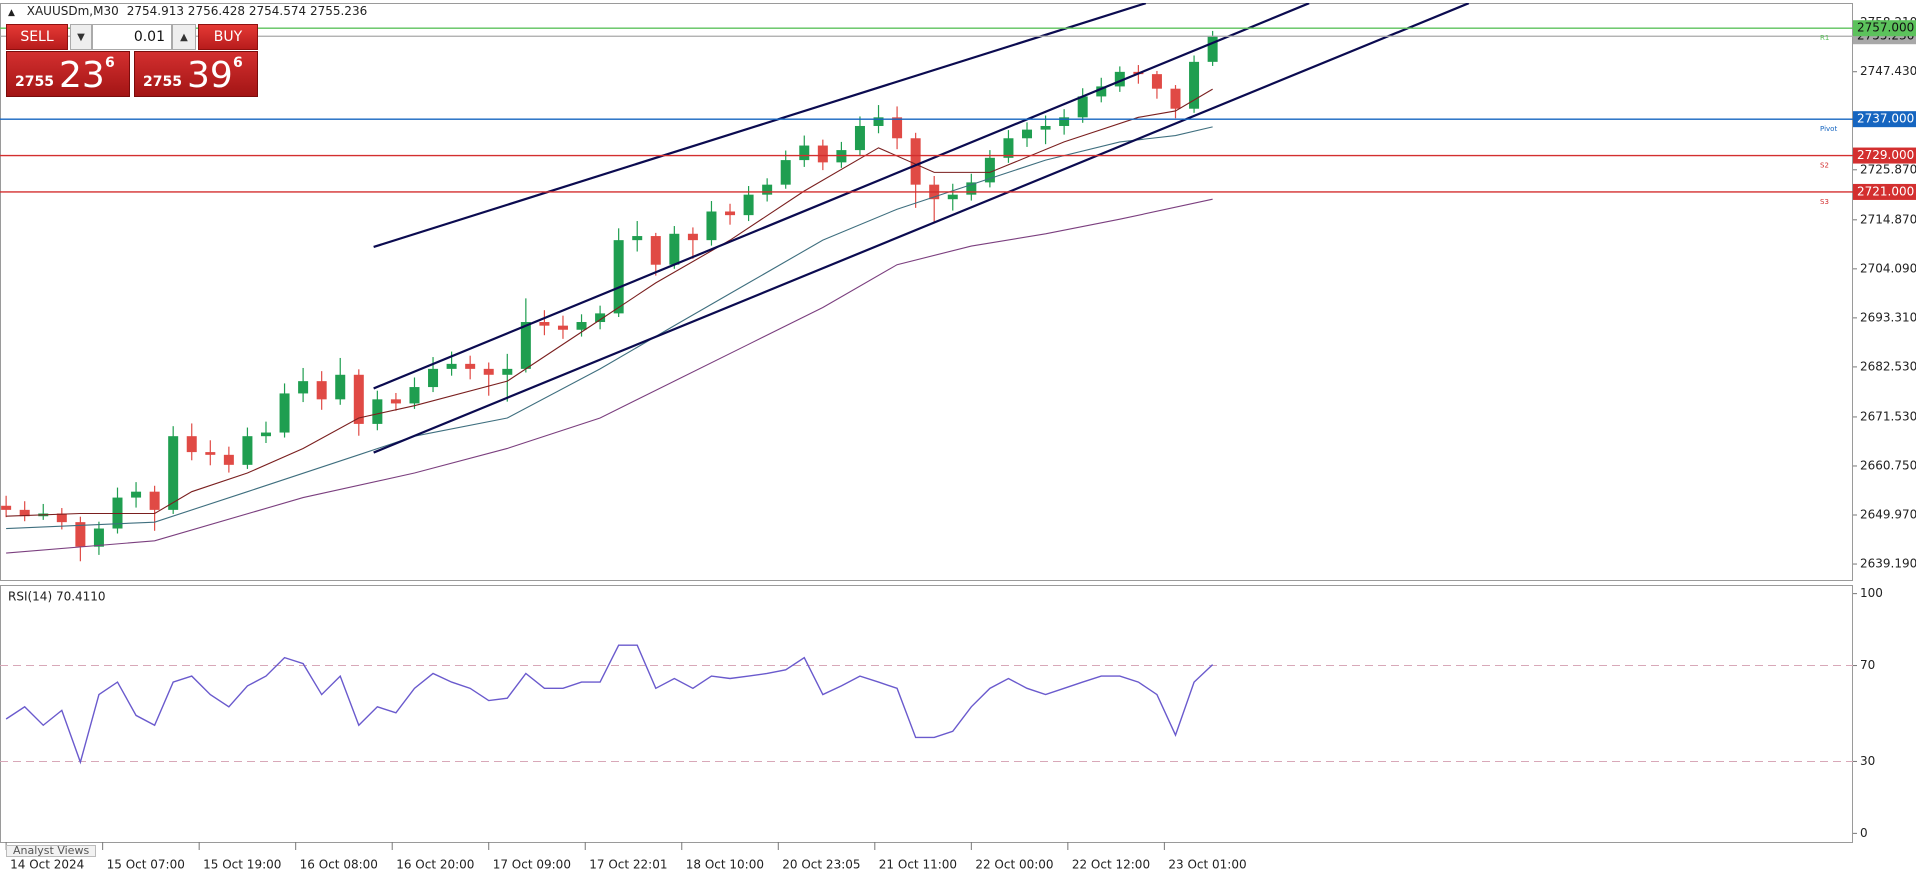 This screenshot has width=1916, height=874. Describe the element at coordinates (132, 37) in the screenshot. I see `volume-input: 0.01` at that location.